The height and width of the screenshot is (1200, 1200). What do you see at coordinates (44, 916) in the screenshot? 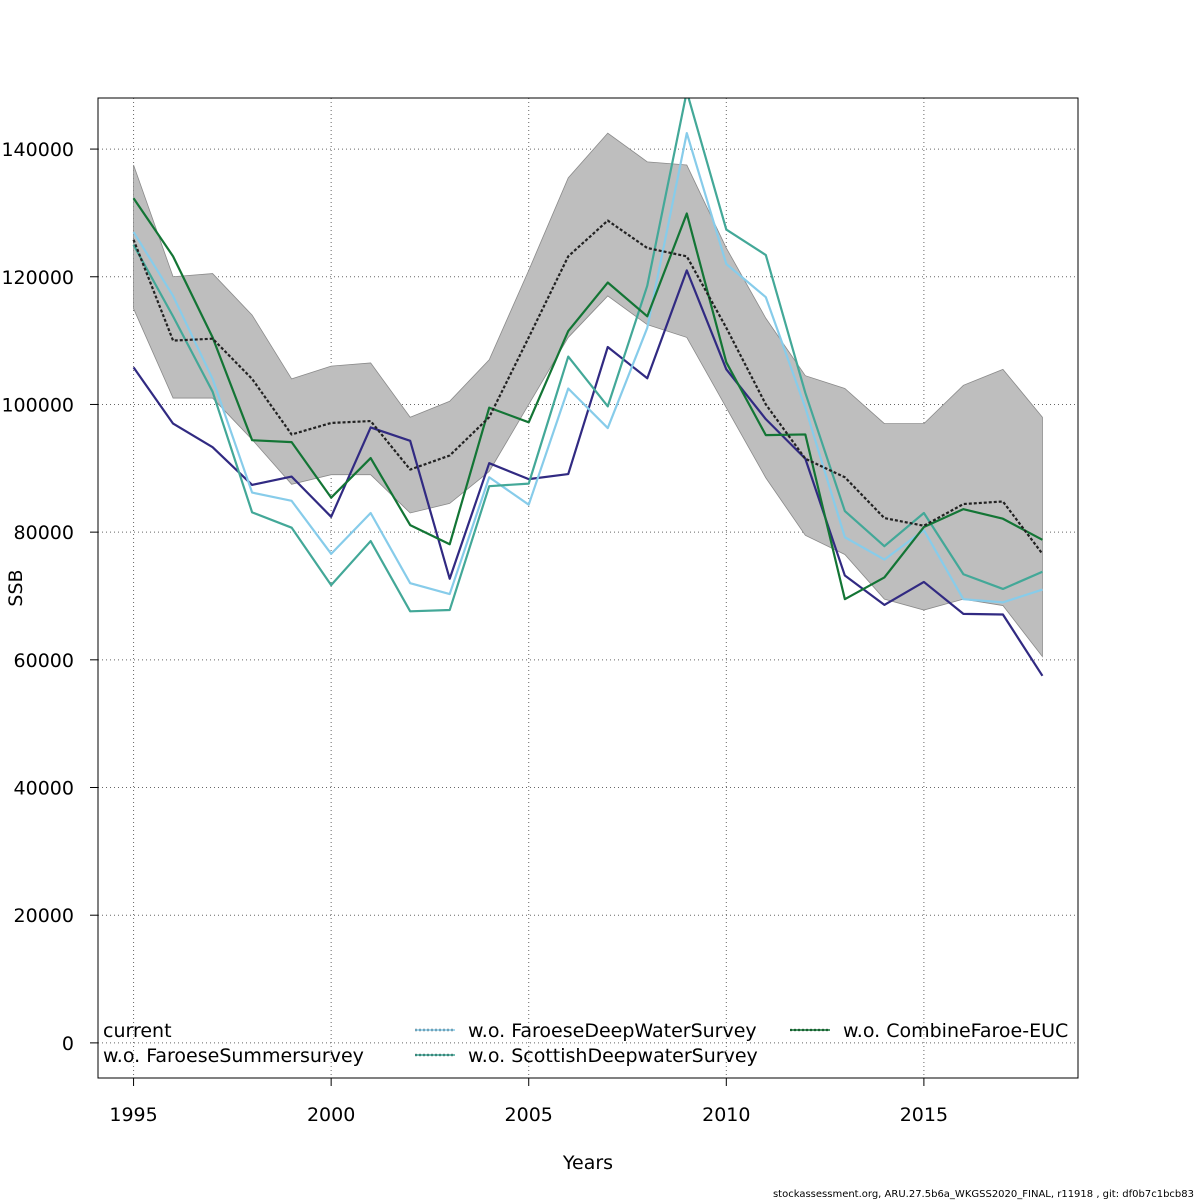
I see `y-tick-label-1: 20000` at bounding box center [44, 916].